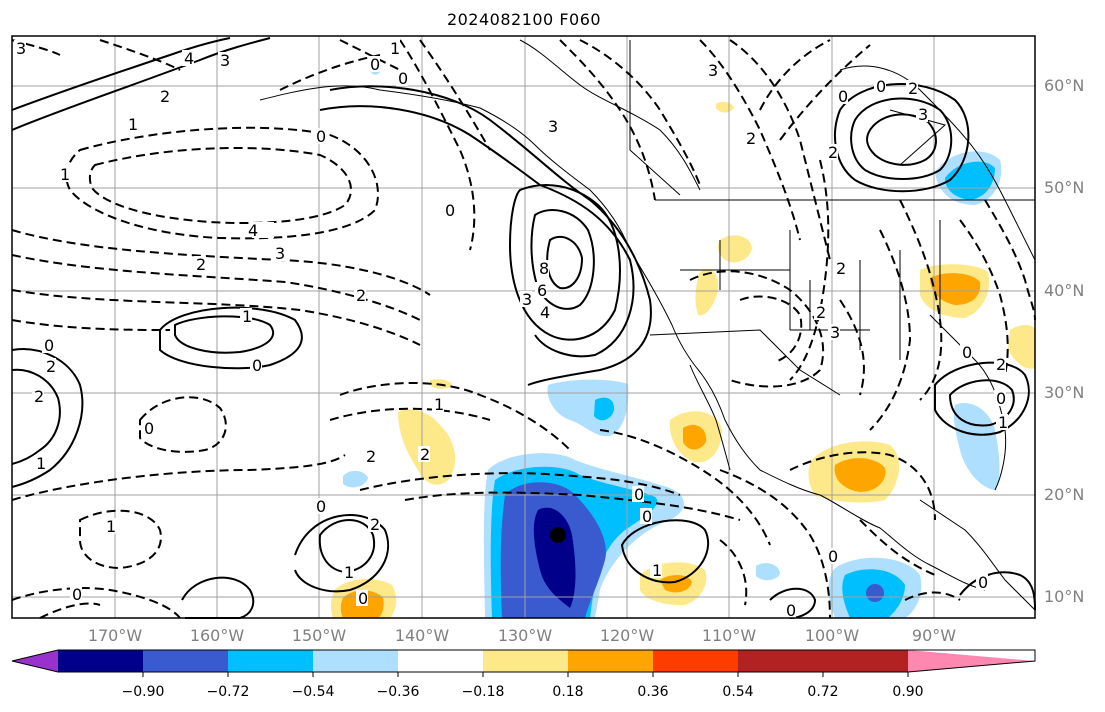 The height and width of the screenshot is (712, 1105). What do you see at coordinates (1064, 392) in the screenshot?
I see `latitude-label: 30°N` at bounding box center [1064, 392].